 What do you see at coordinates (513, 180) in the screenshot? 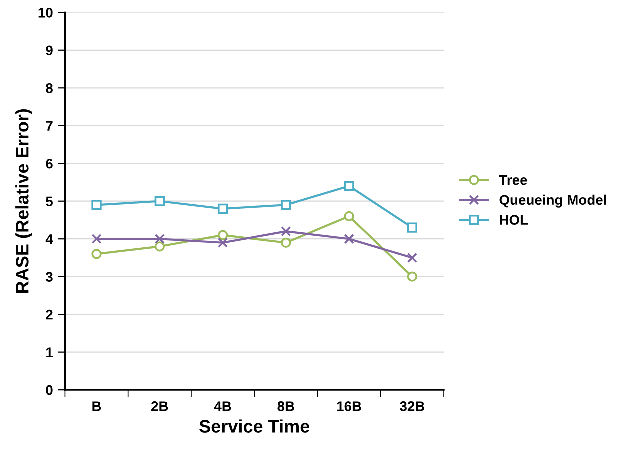
I see `legend-label: Tree` at bounding box center [513, 180].